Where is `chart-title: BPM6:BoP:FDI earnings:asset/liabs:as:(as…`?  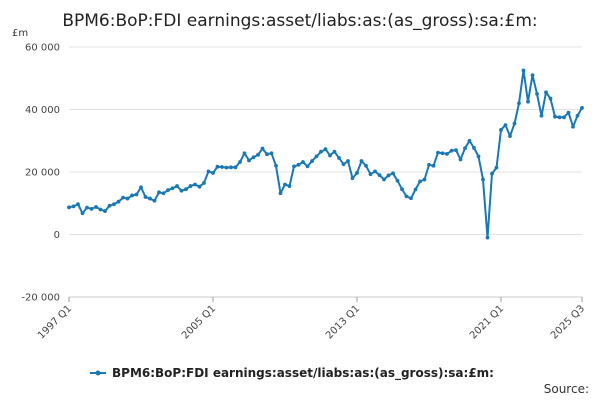 chart-title: BPM6:BoP:FDI earnings:asset/liabs:as:(as… is located at coordinates (299, 21).